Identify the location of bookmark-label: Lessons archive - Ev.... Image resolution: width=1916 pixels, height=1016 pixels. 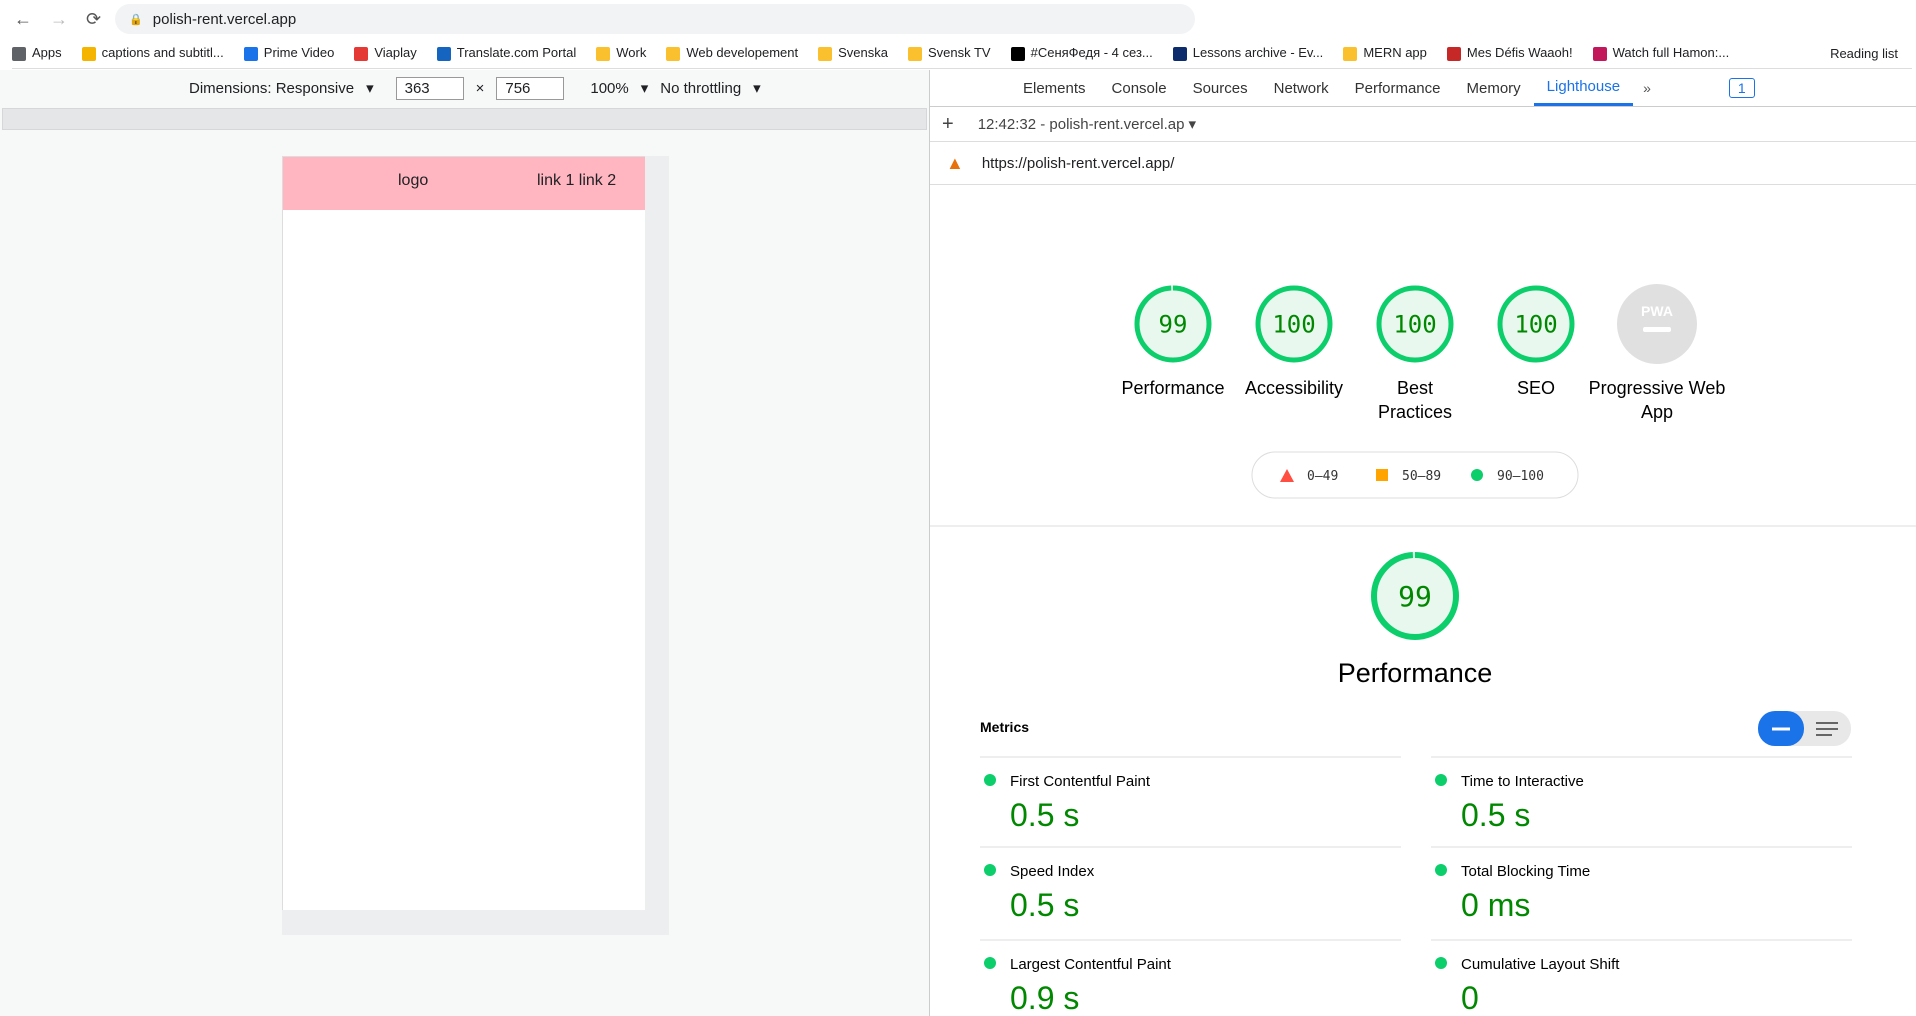
(1258, 53).